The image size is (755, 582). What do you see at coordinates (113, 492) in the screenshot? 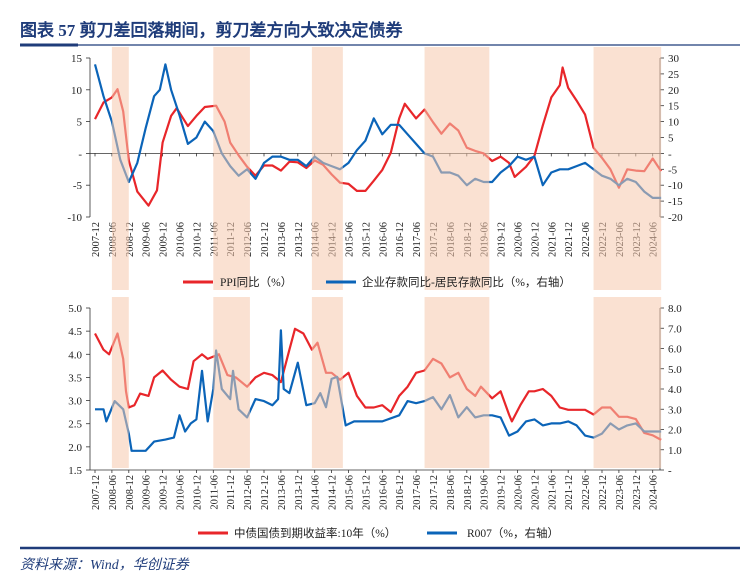
I see `x-tick-label: 2008-06` at bounding box center [113, 492].